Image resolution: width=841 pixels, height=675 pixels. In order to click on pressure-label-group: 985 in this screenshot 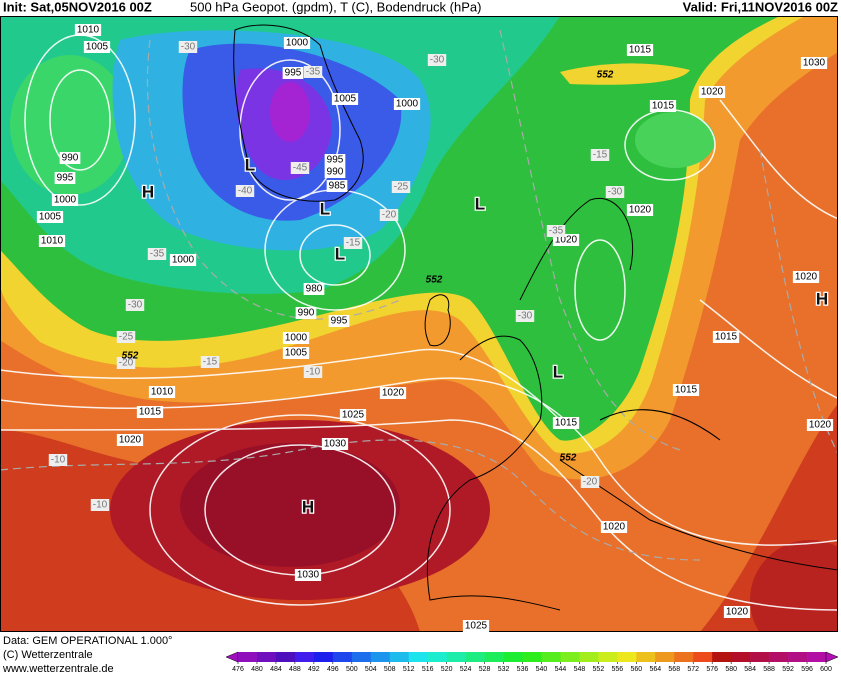, I will do `click(337, 186)`.